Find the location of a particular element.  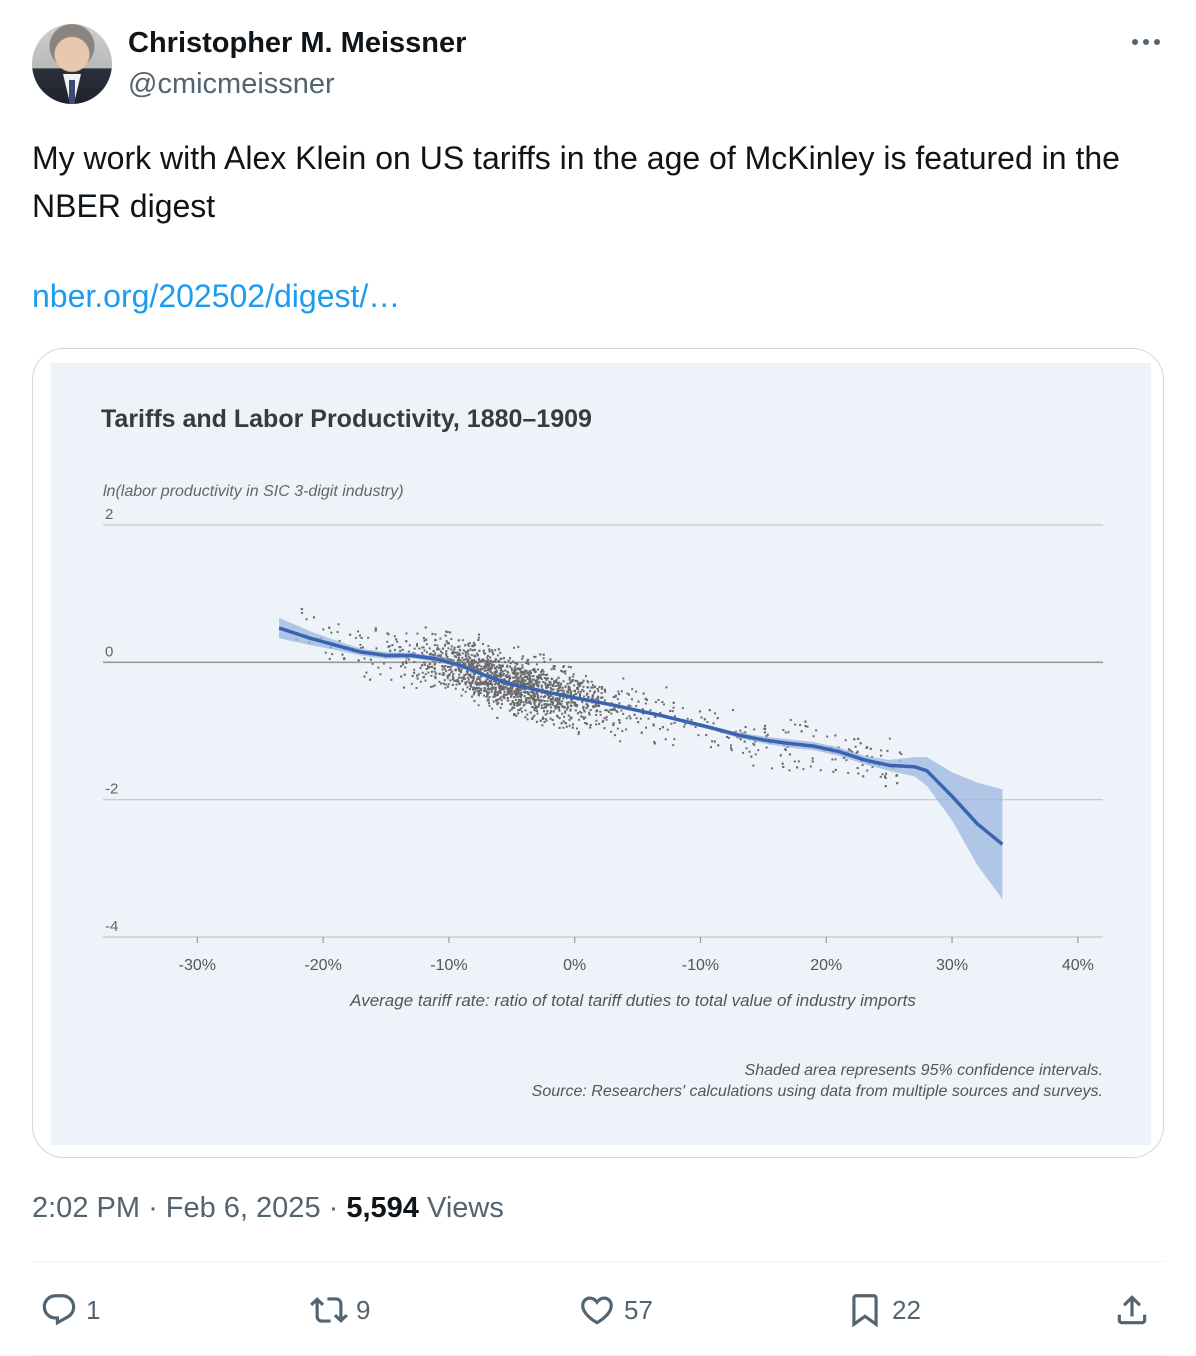

bookmark-button: 22 is located at coordinates (883, 1310).